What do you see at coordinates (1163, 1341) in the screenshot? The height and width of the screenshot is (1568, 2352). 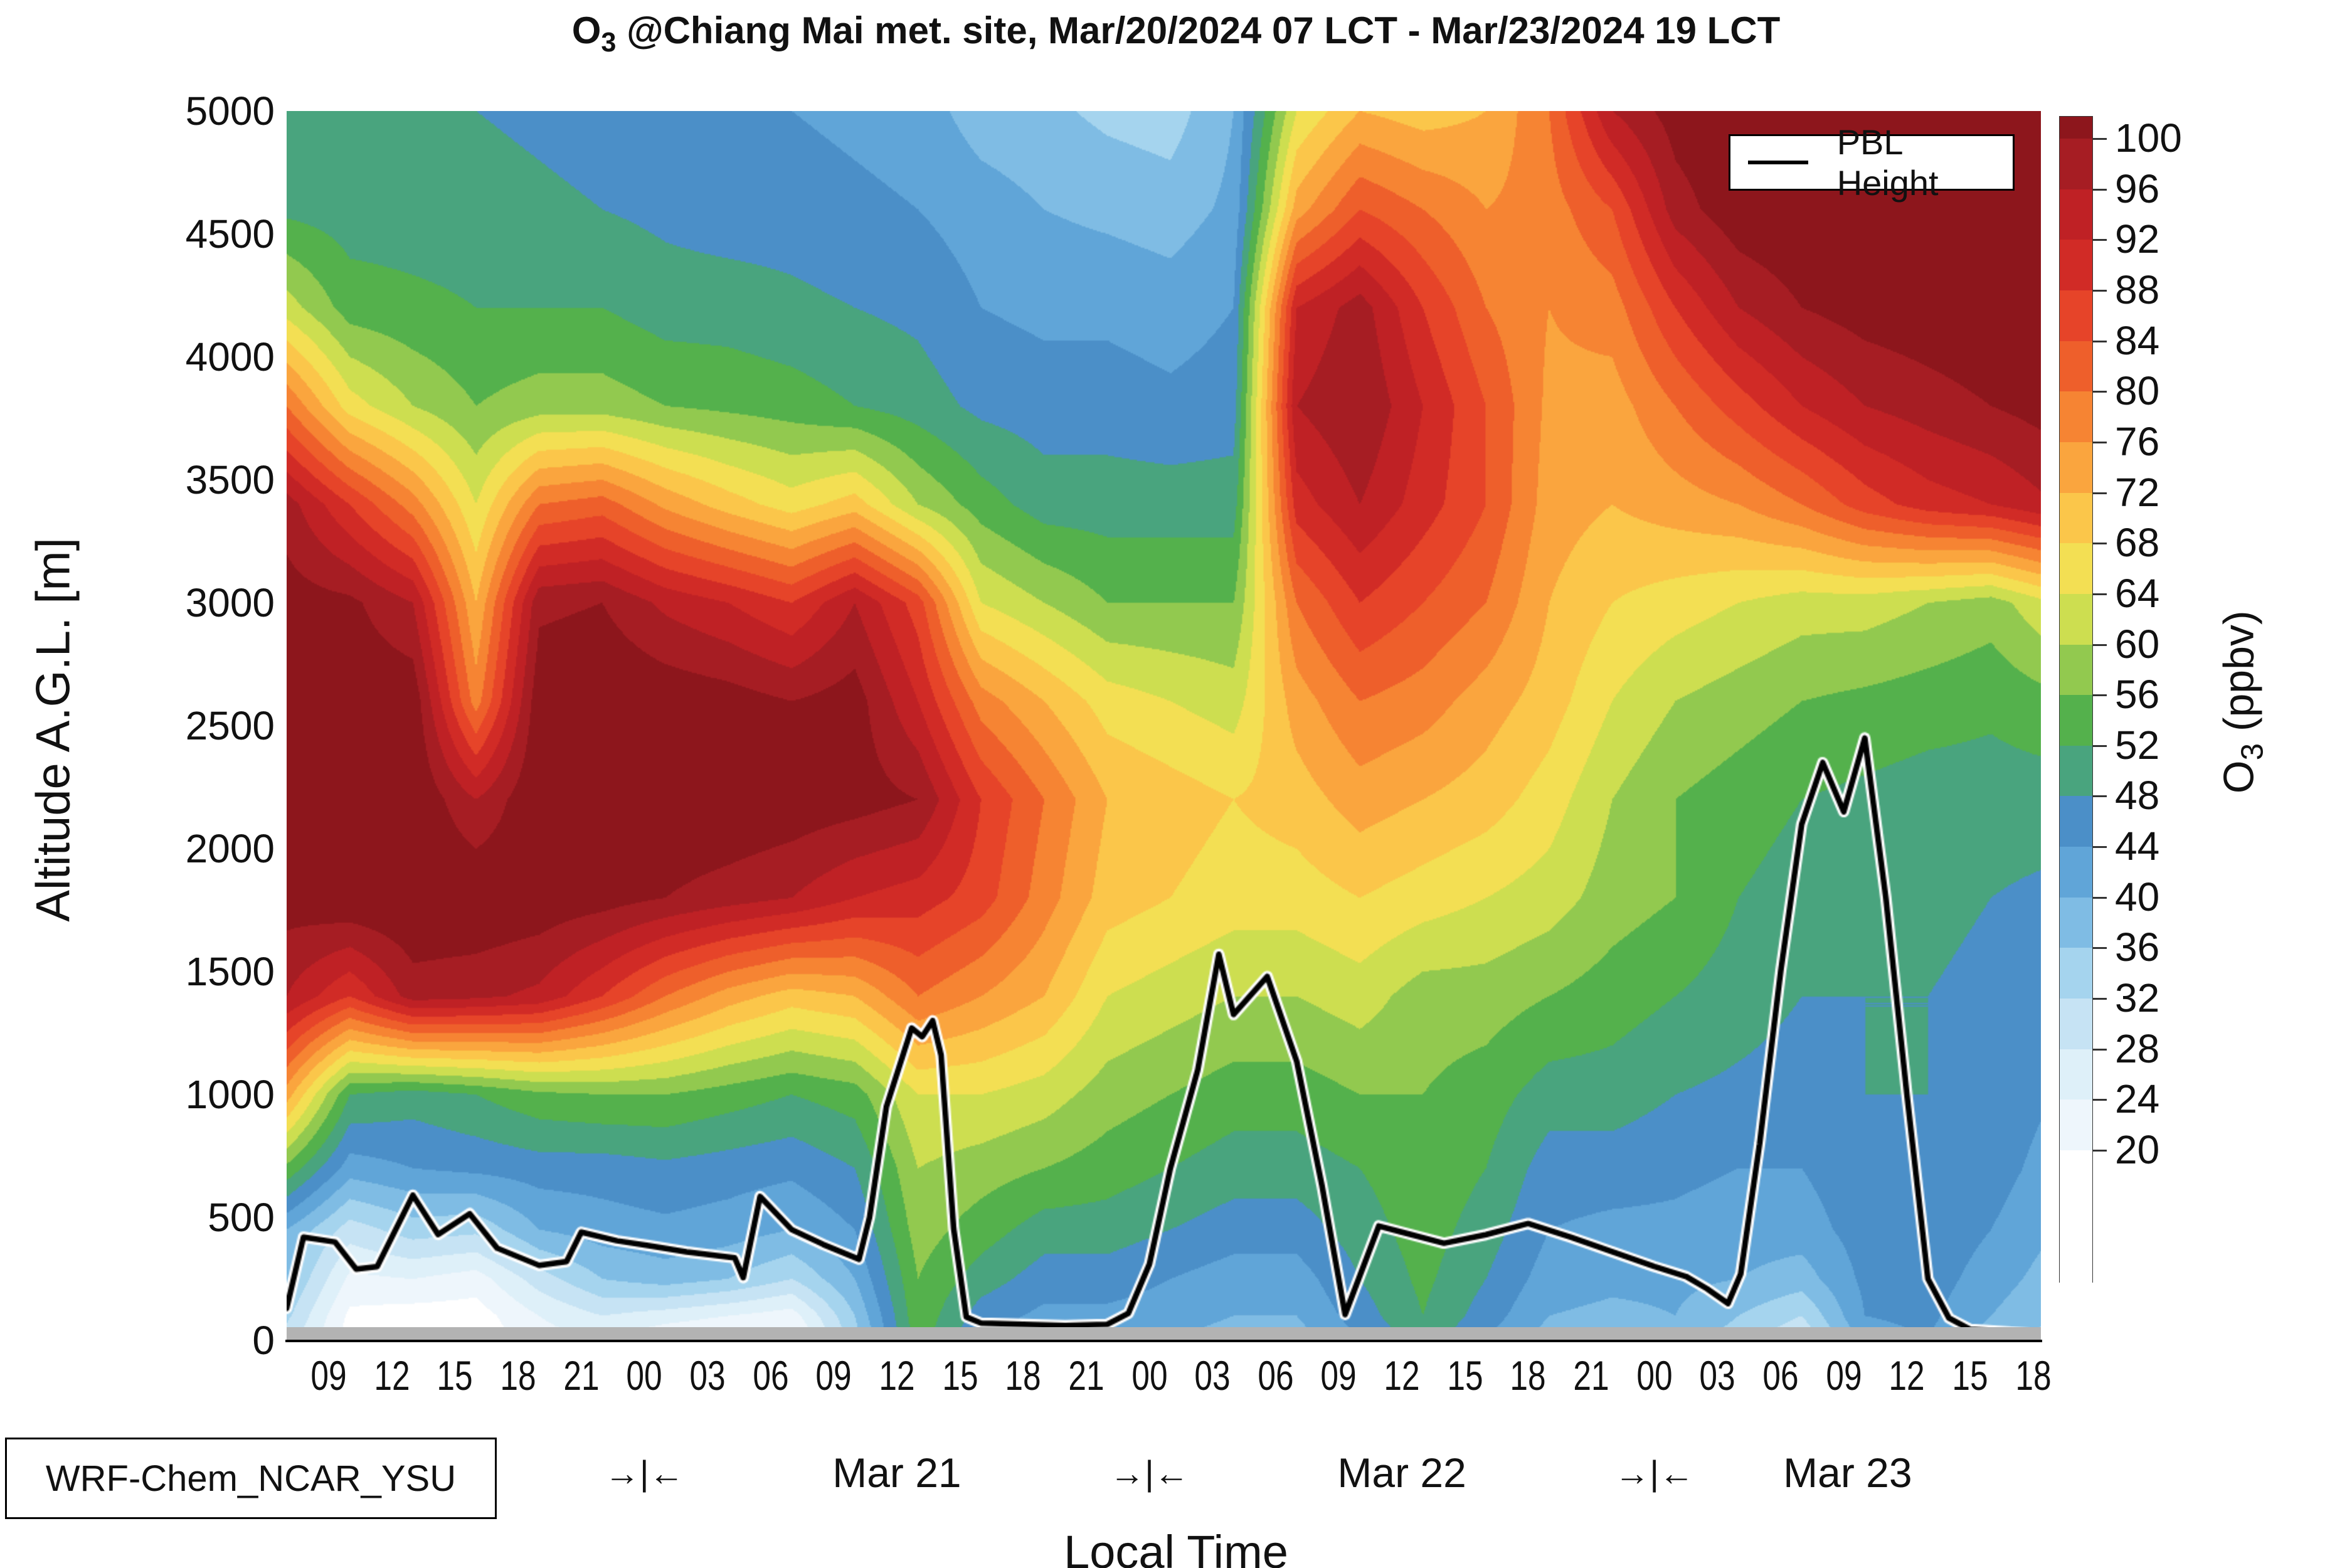 I see `x-axis-line` at bounding box center [1163, 1341].